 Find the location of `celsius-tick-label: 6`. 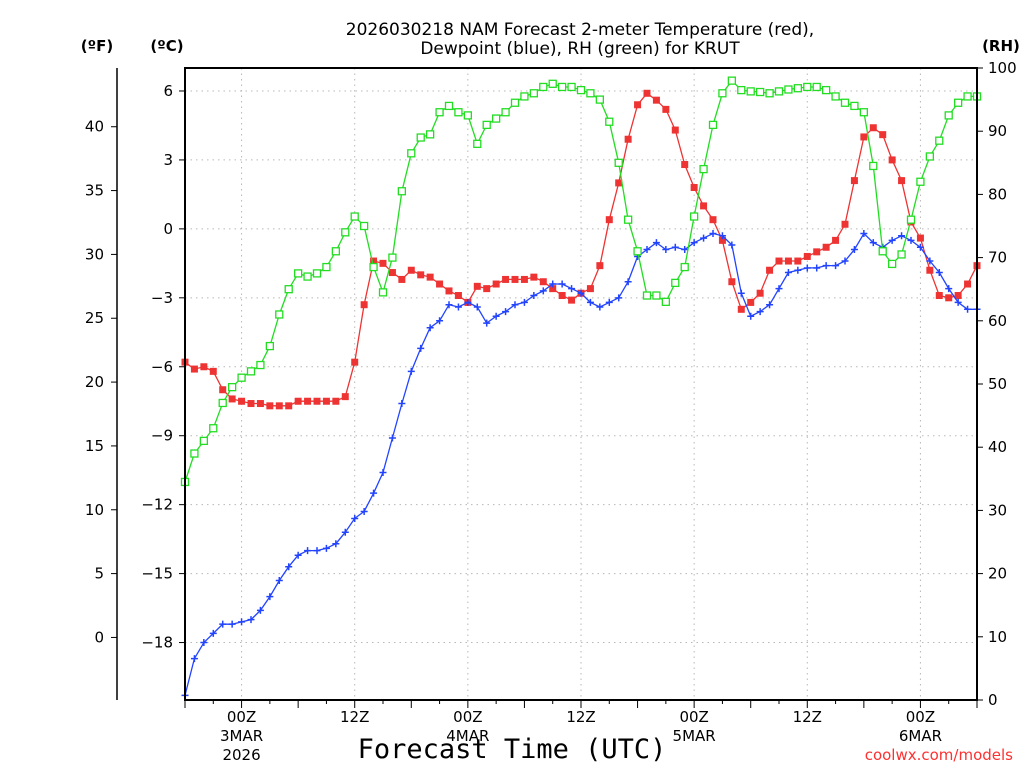

celsius-tick-label: 6 is located at coordinates (168, 91).